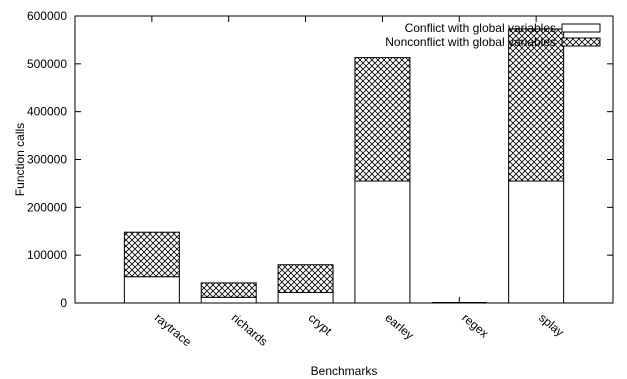 The image size is (627, 379). Describe the element at coordinates (228, 300) in the screenshot. I see `bar-segment-richards-conflict` at that location.